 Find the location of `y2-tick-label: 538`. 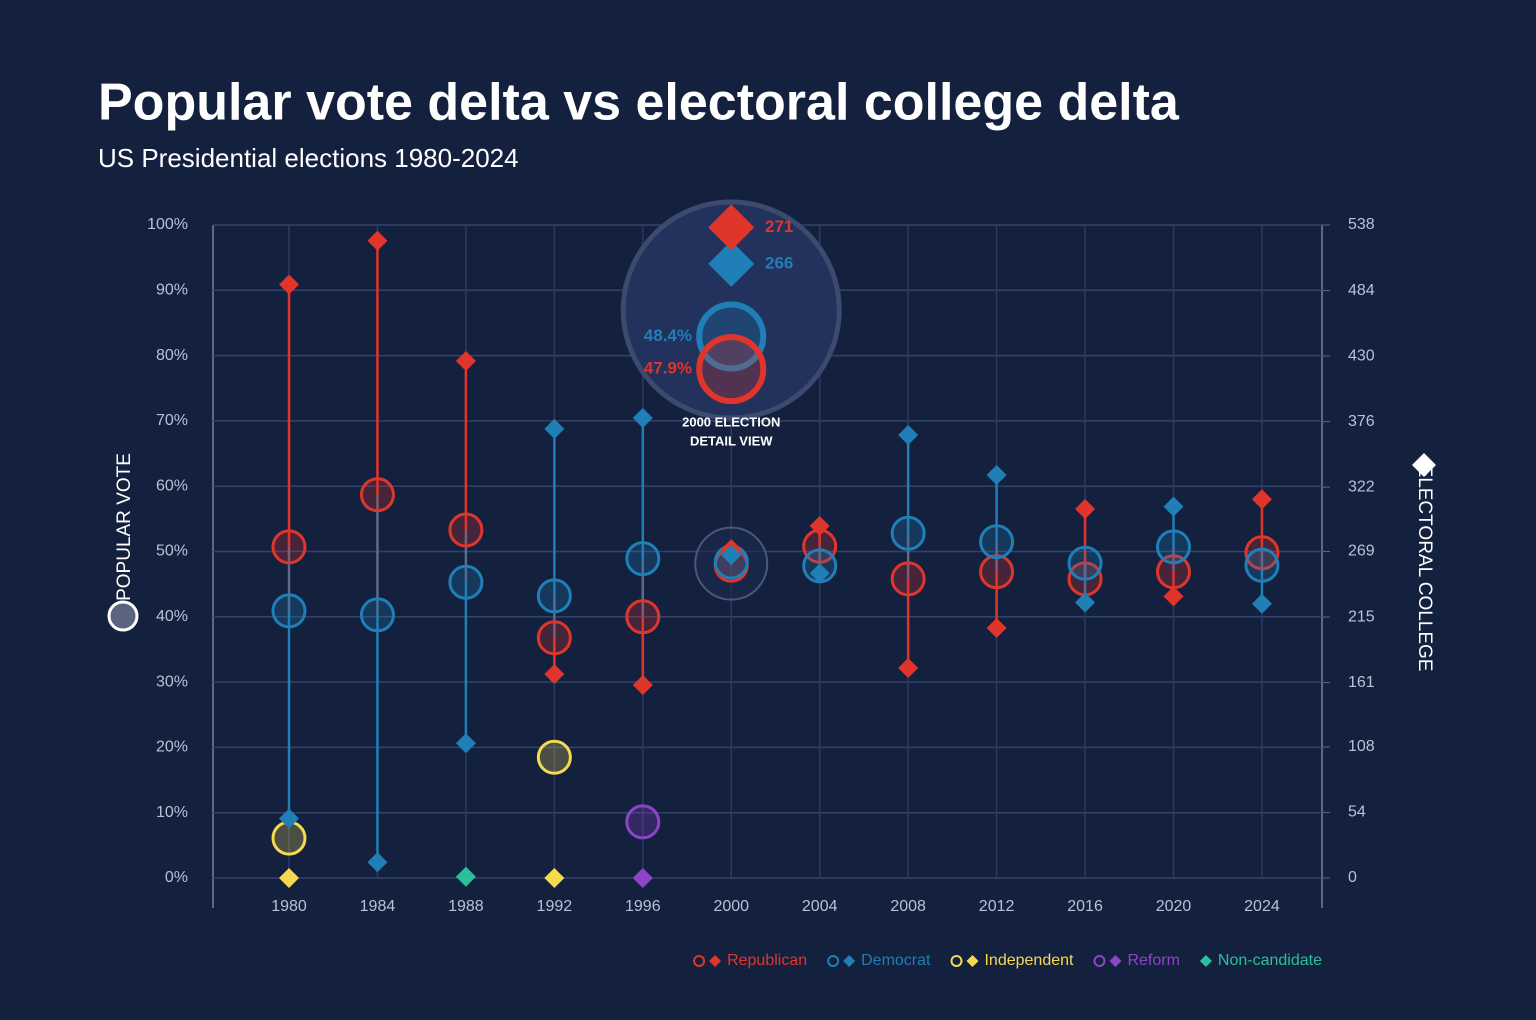

y2-tick-label: 538 is located at coordinates (1361, 224).